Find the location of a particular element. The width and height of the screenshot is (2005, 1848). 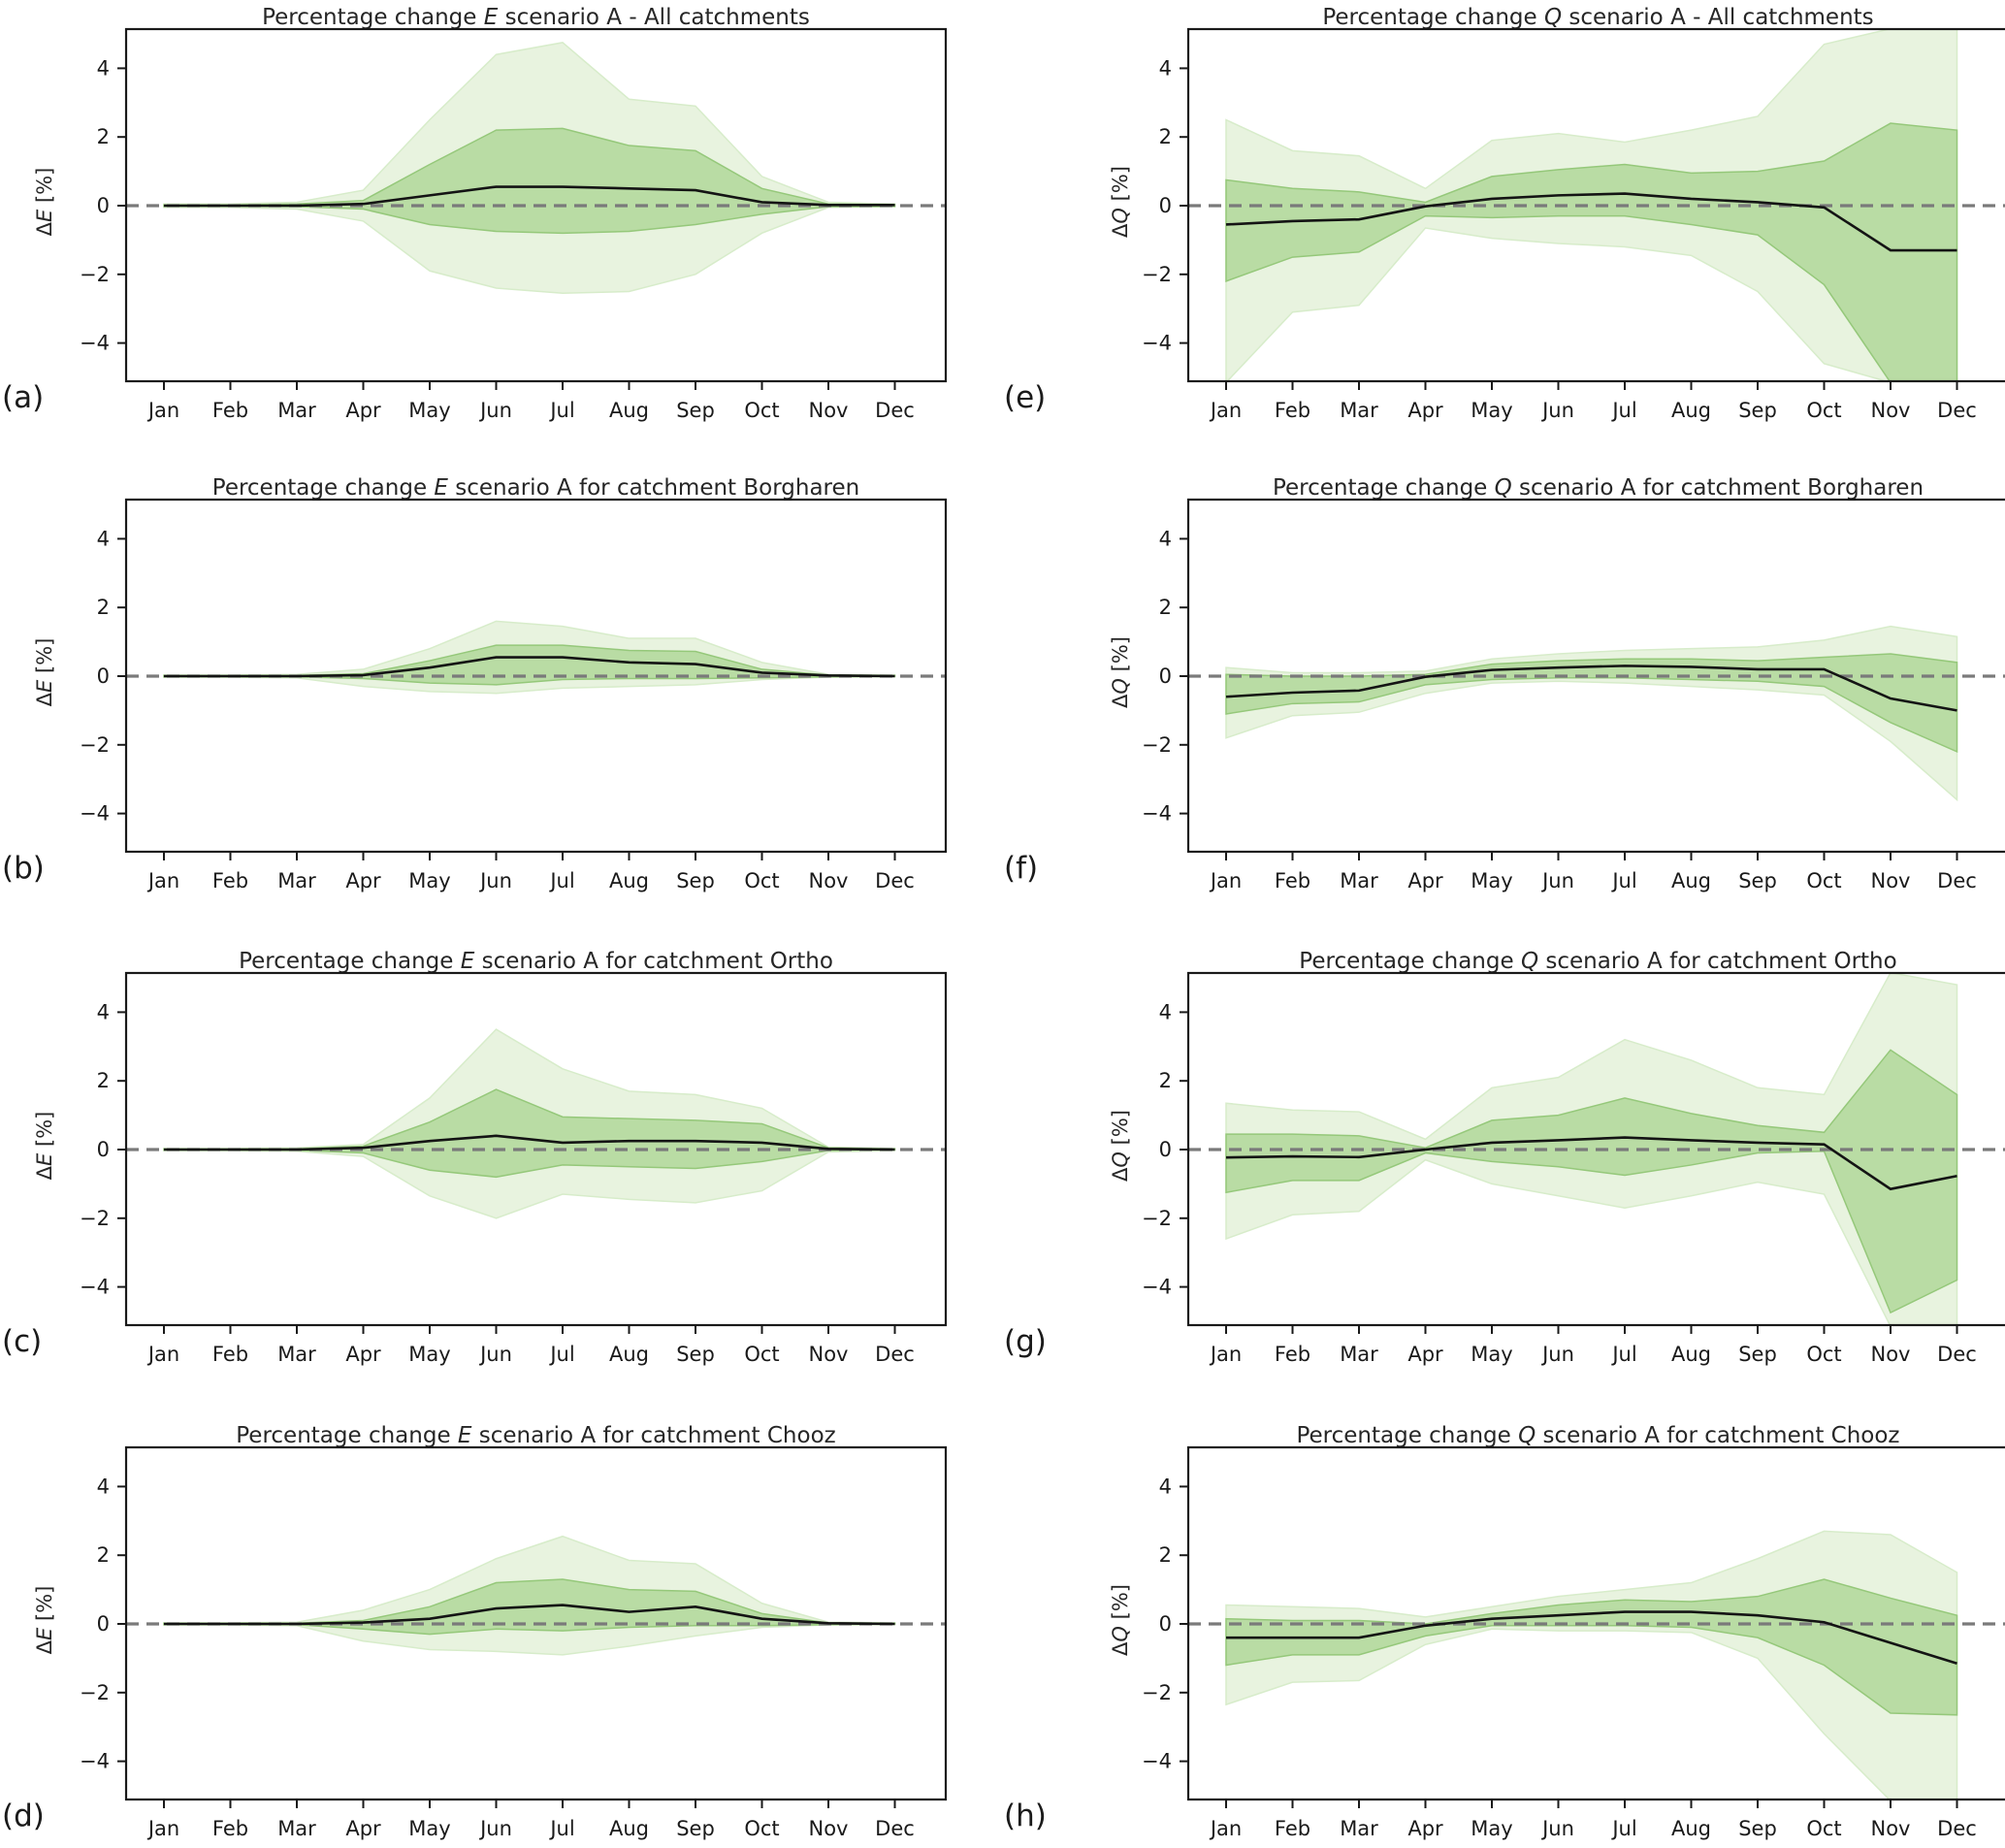

x-tick-label: May is located at coordinates (1491, 410).